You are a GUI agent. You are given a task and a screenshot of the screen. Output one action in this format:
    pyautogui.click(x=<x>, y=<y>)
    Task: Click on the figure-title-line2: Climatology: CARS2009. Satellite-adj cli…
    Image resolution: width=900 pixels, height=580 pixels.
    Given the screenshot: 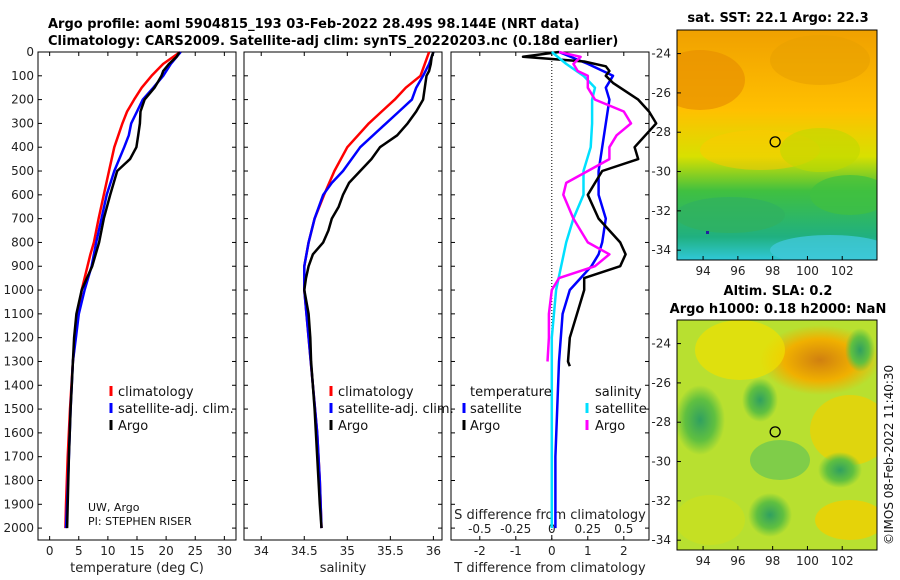 What is the action you would take?
    pyautogui.click(x=333, y=41)
    